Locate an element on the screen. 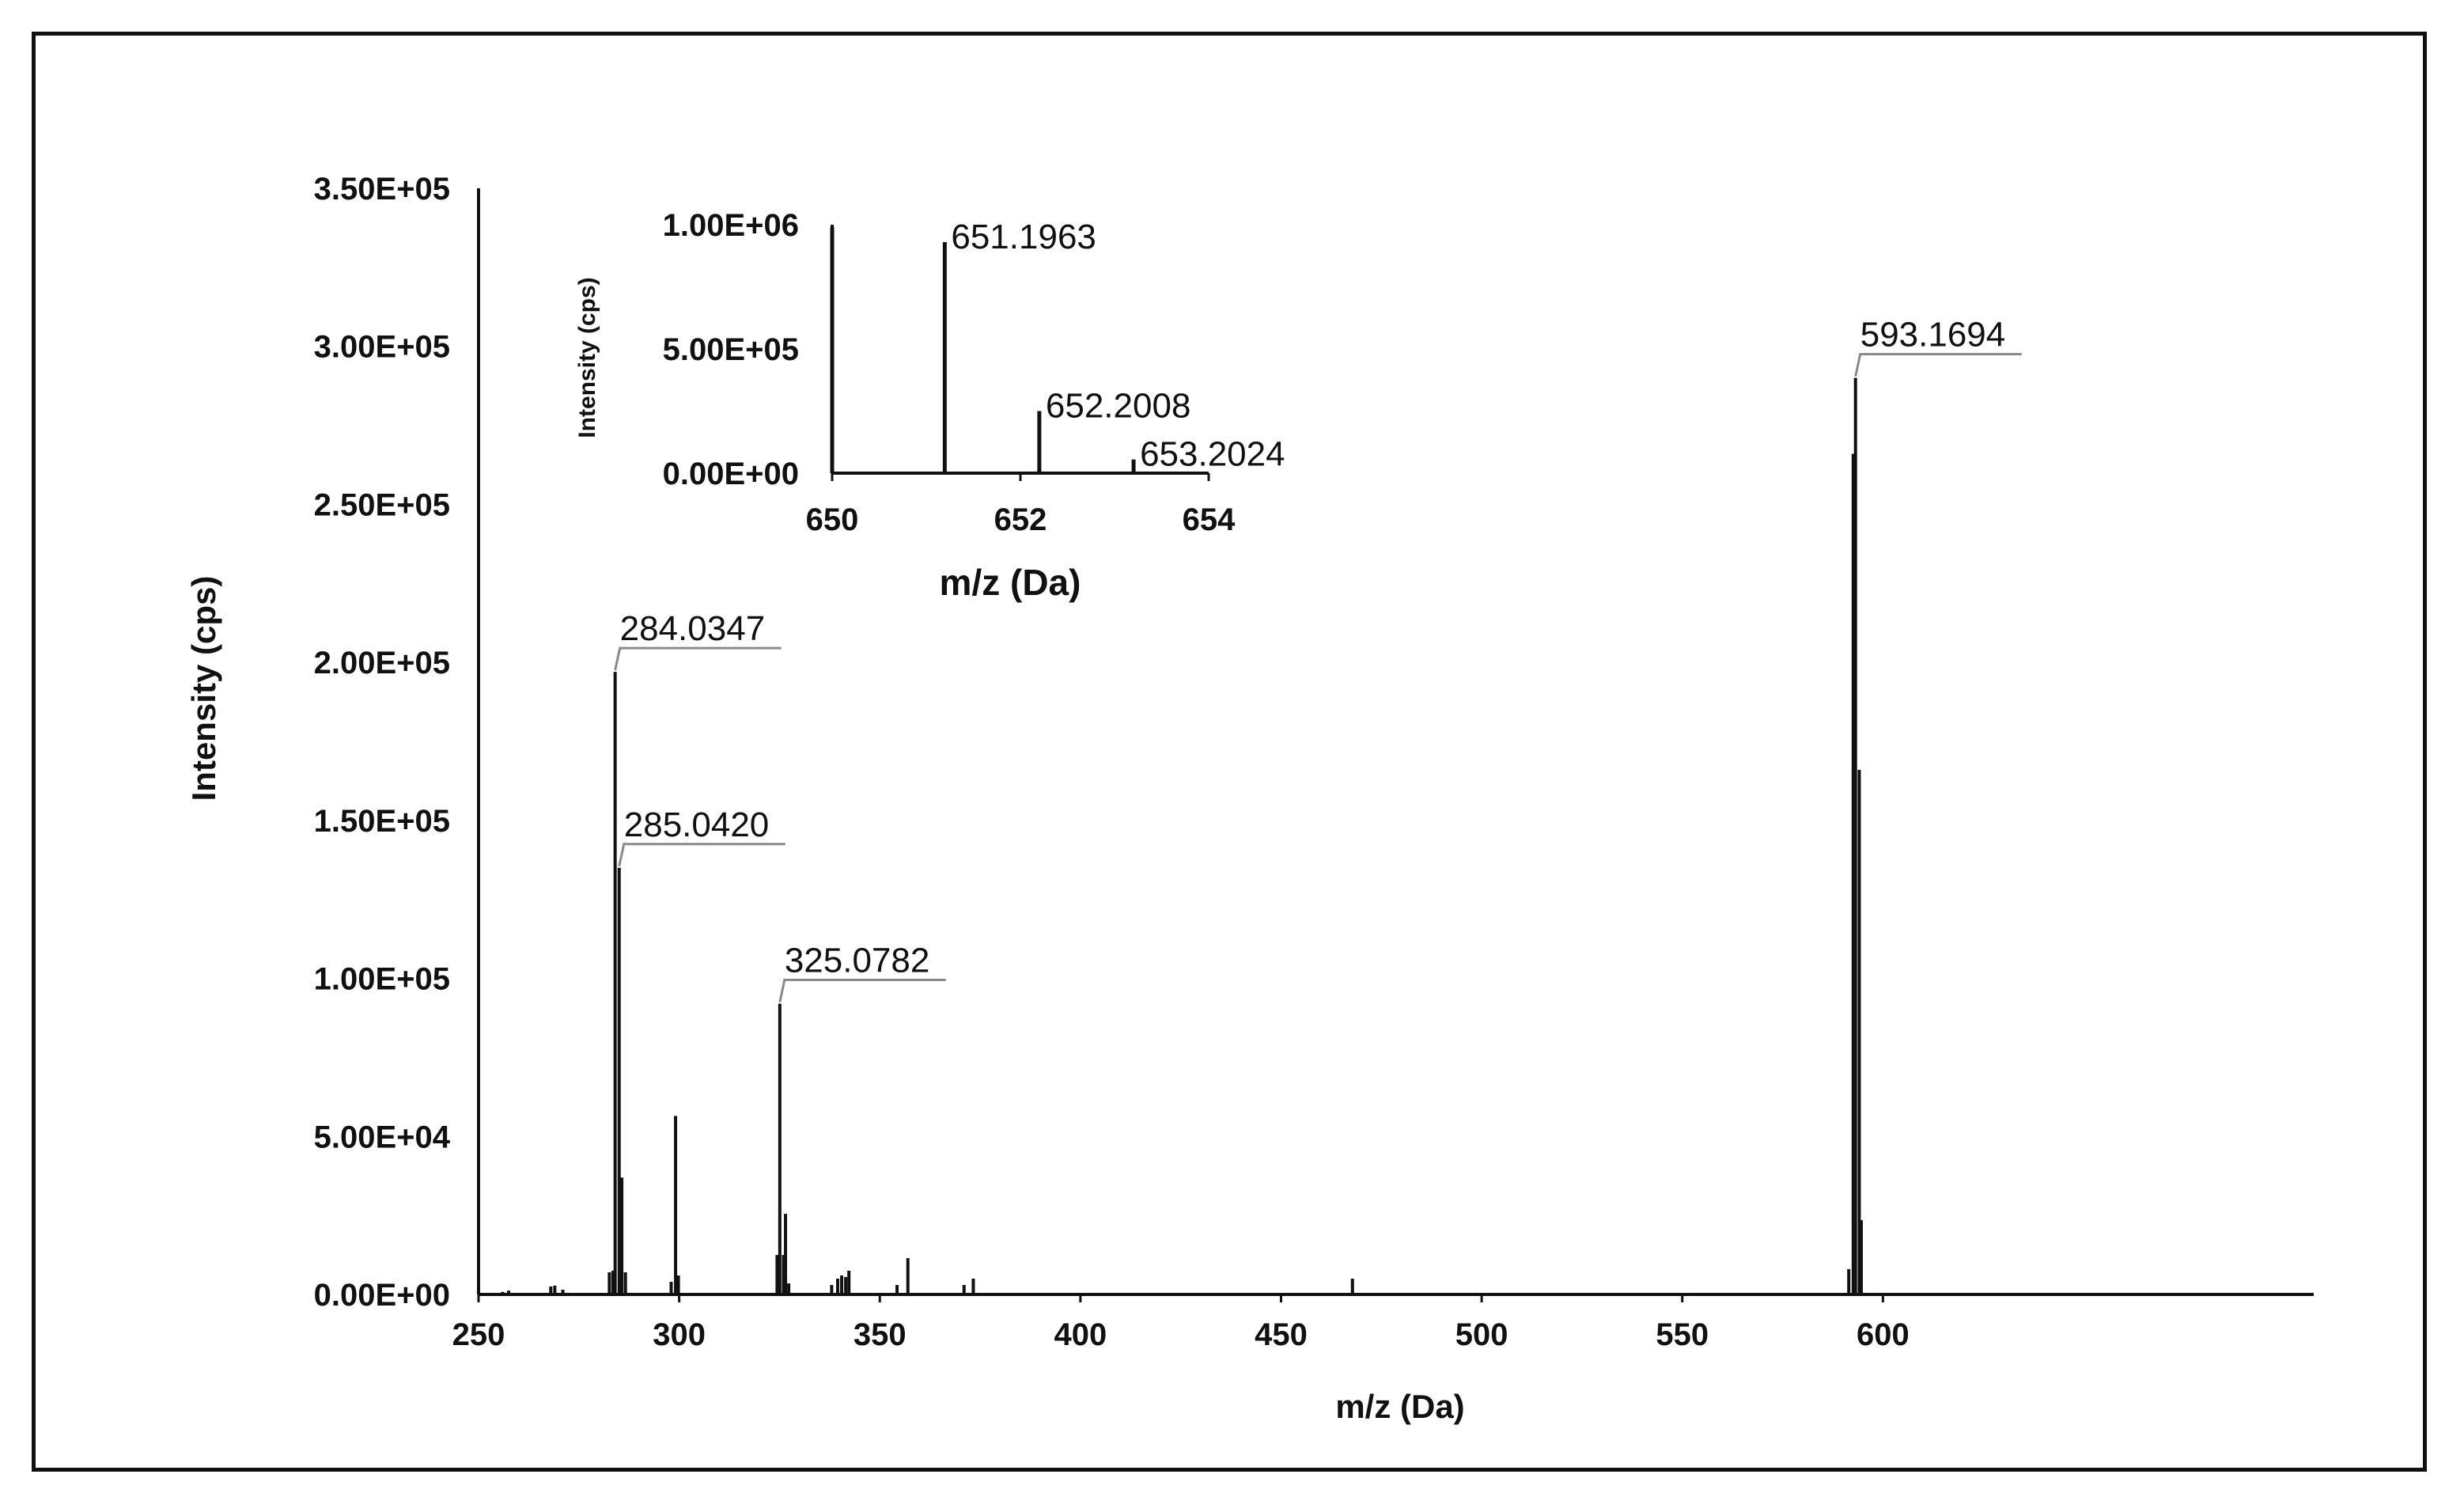 This screenshot has height=1497, width=2464. y-tick-label: 5.00E+04 is located at coordinates (382, 1137).